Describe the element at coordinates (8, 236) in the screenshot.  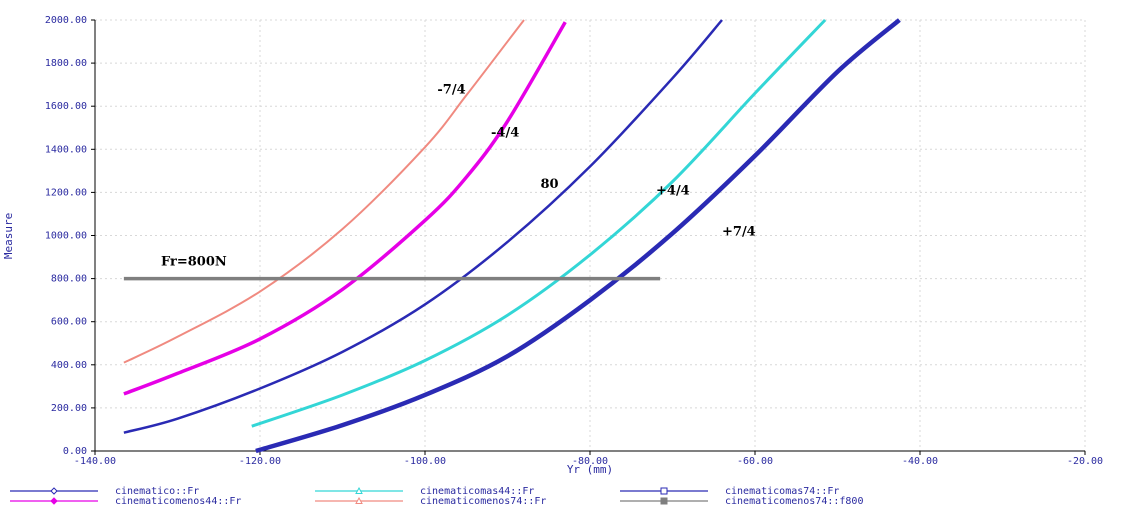
I see `y-axis-title: Measure` at that location.